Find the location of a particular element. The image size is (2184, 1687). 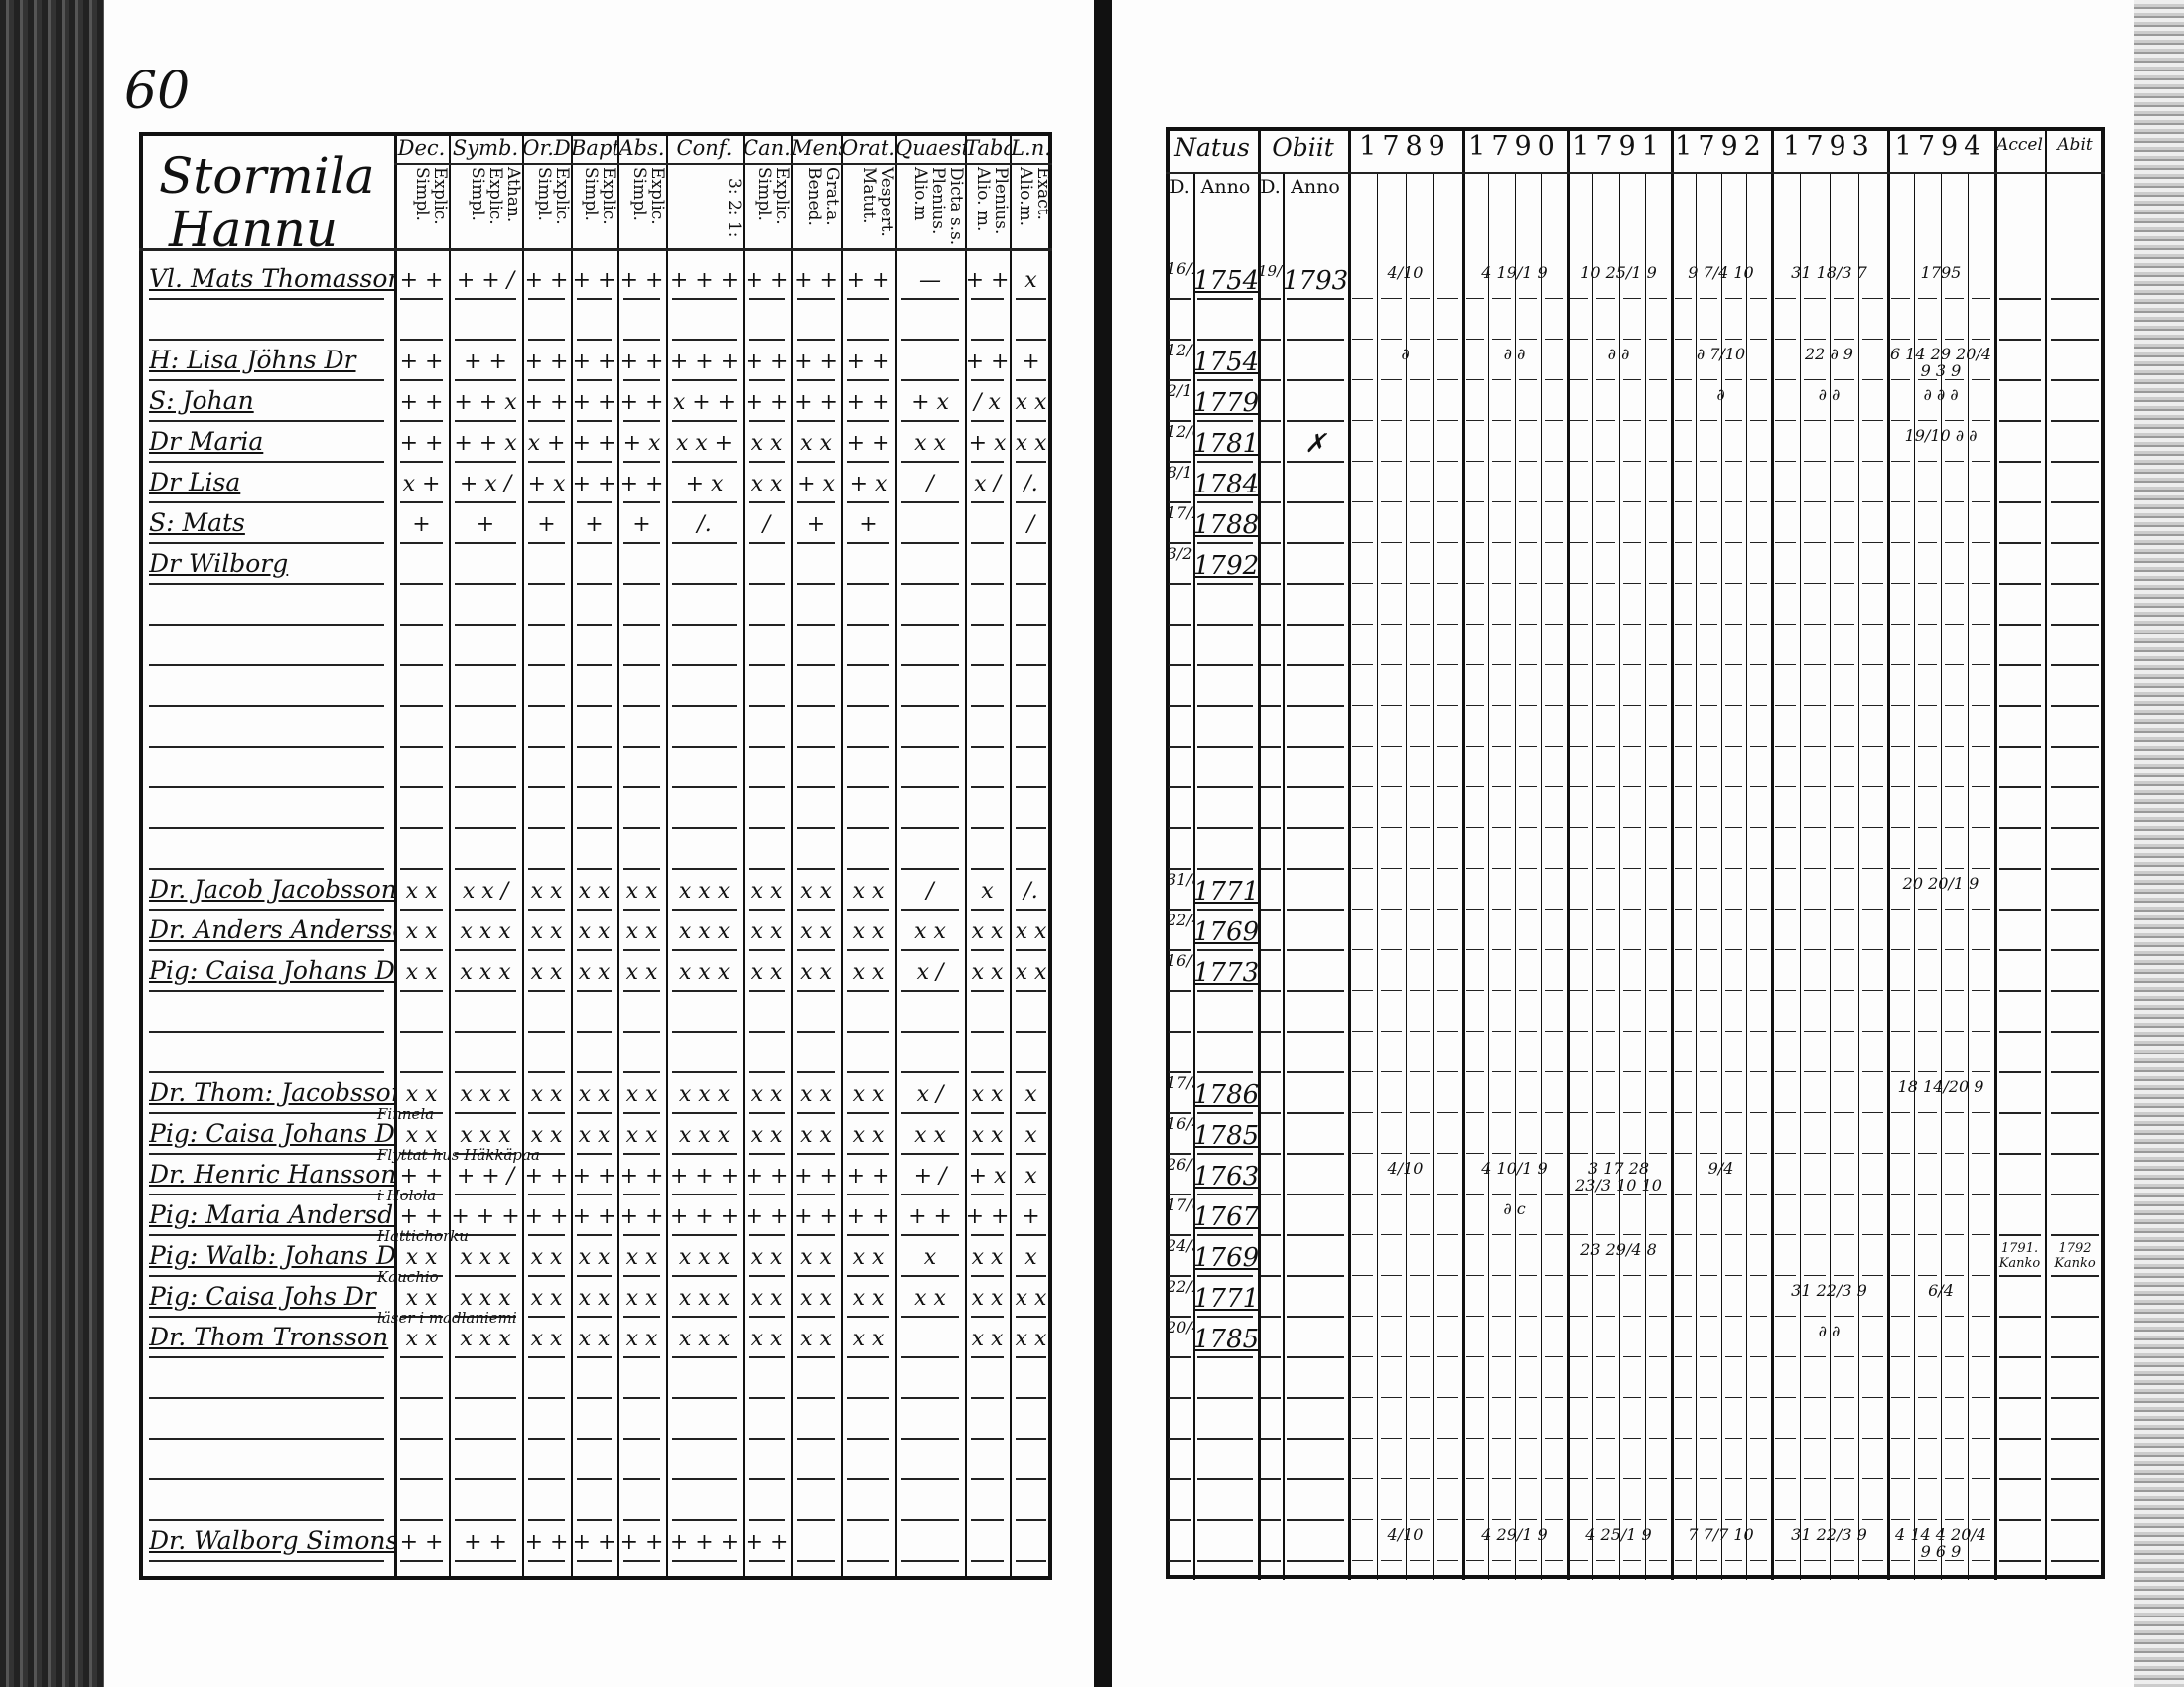

year-entry: ∂ is located at coordinates (1720, 394).